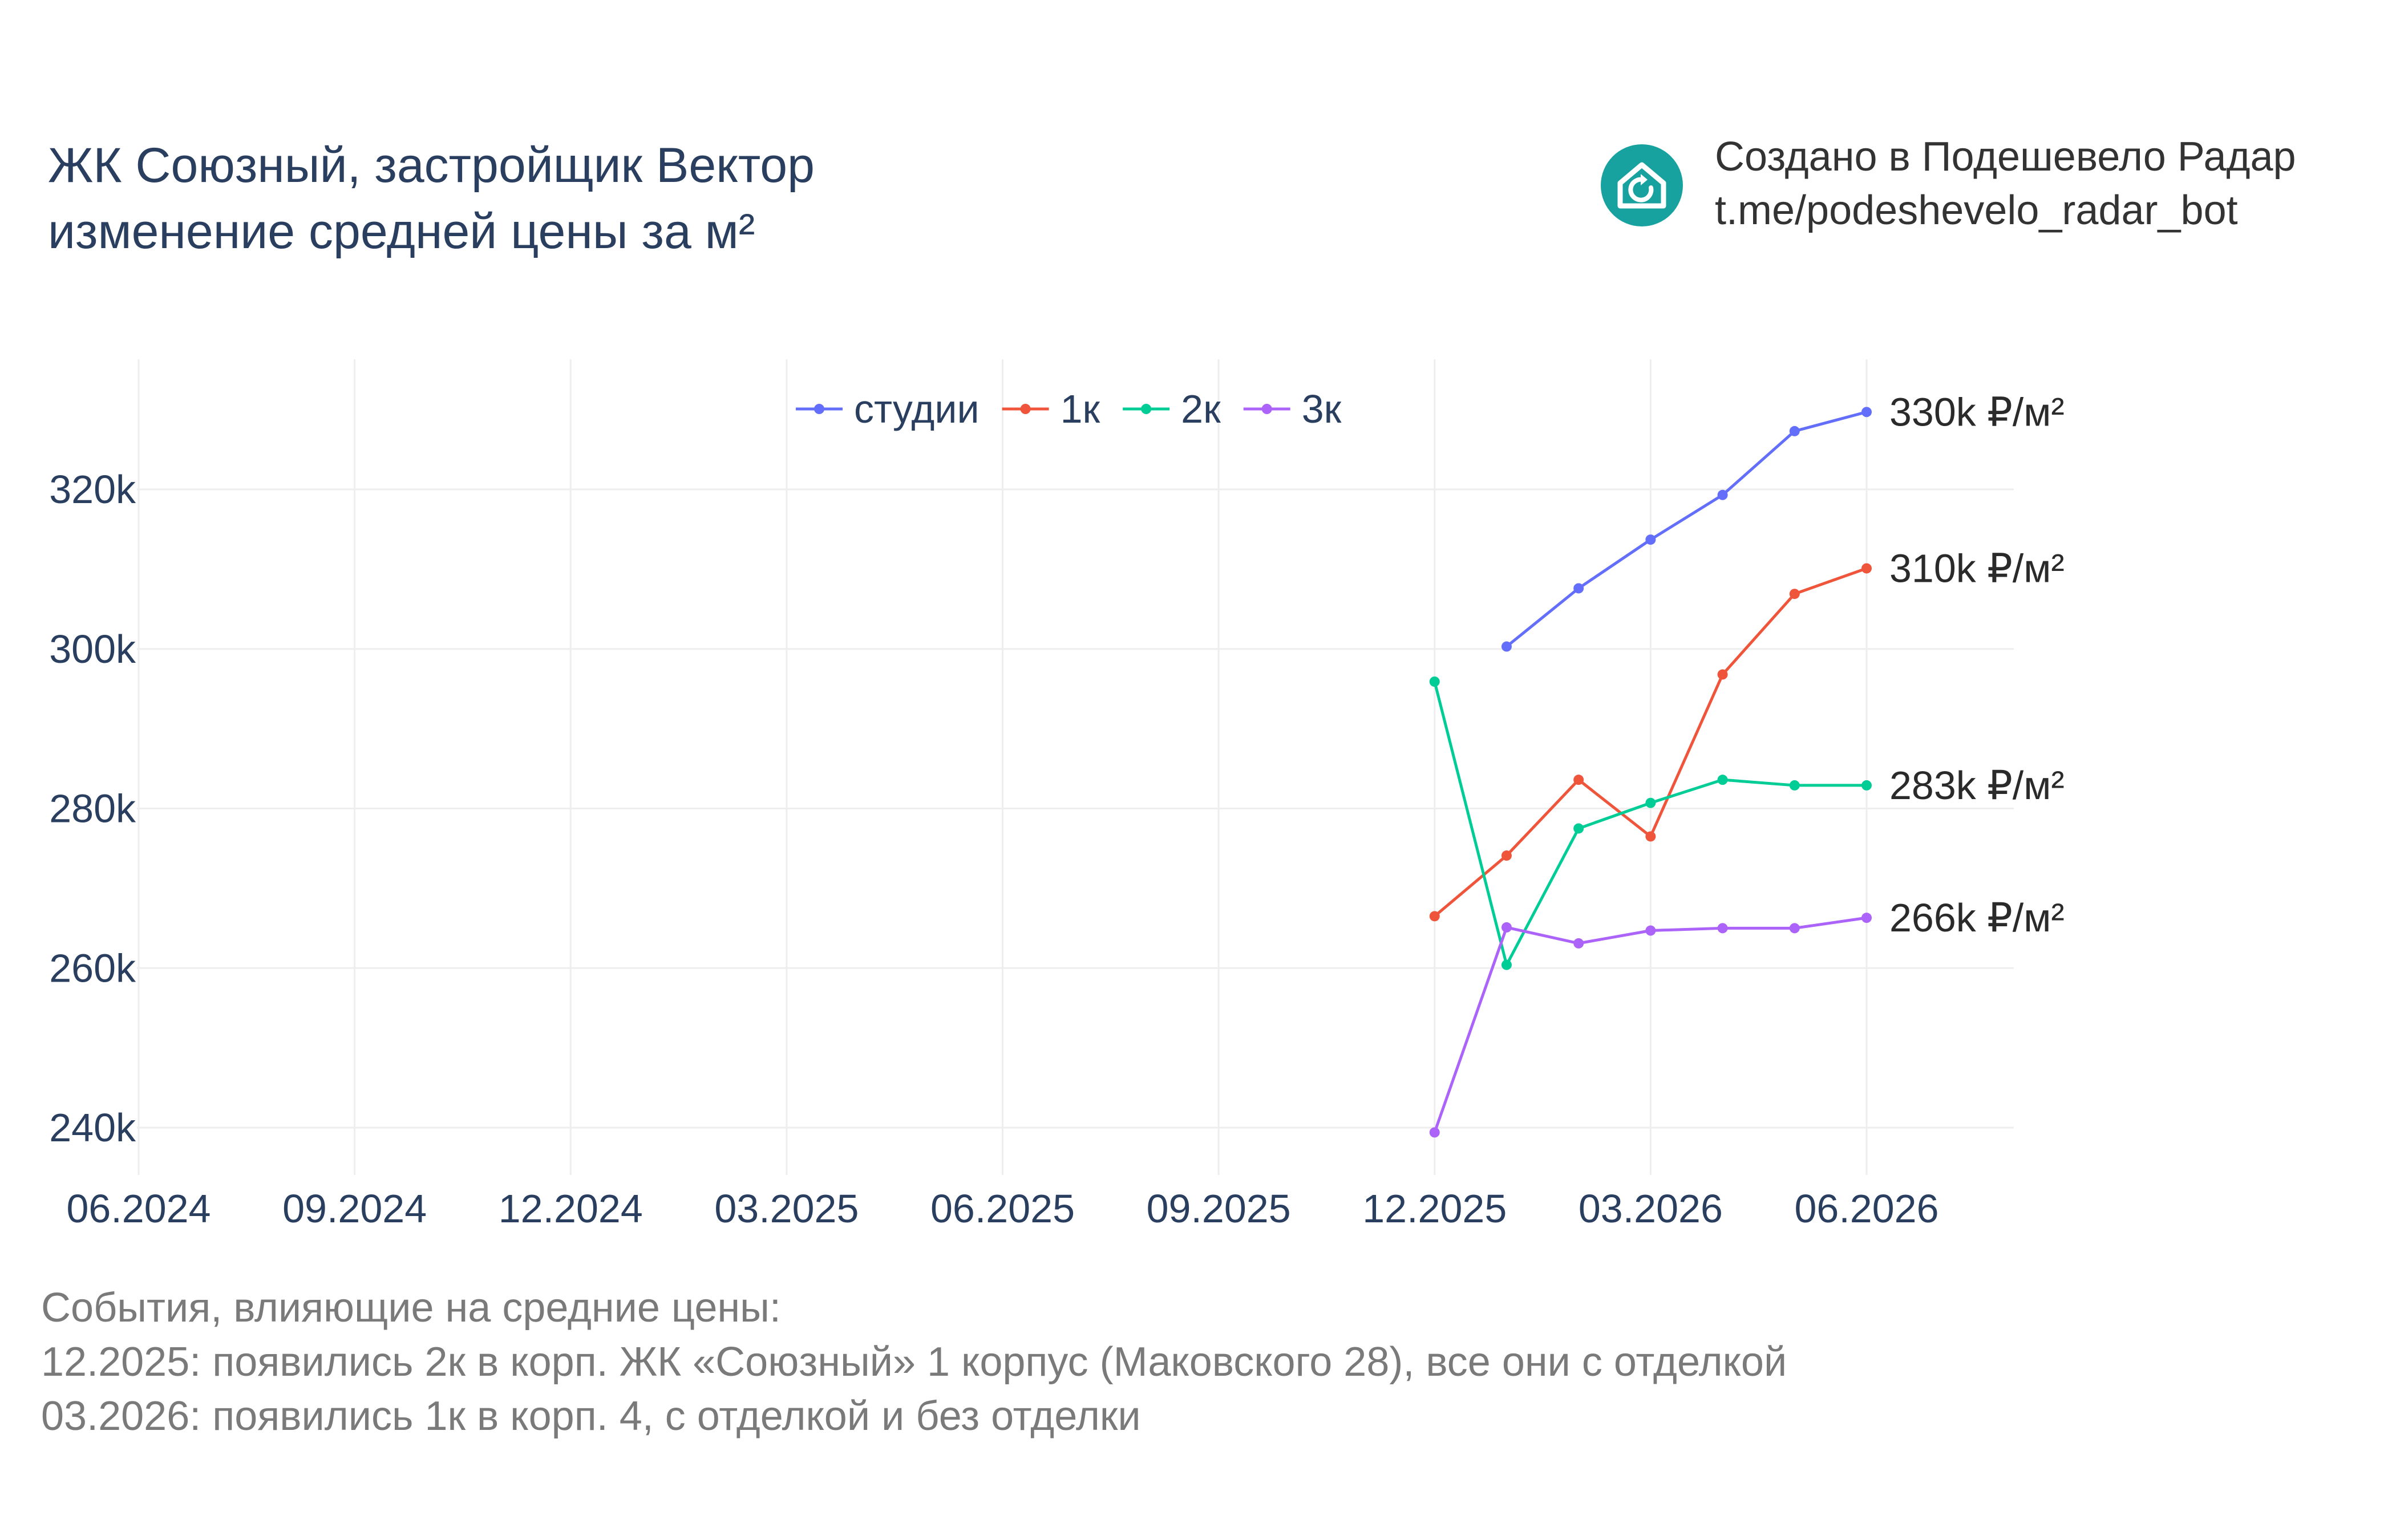  Describe the element at coordinates (1201, 409) in the screenshot. I see `legend-item-2: 2к` at that location.